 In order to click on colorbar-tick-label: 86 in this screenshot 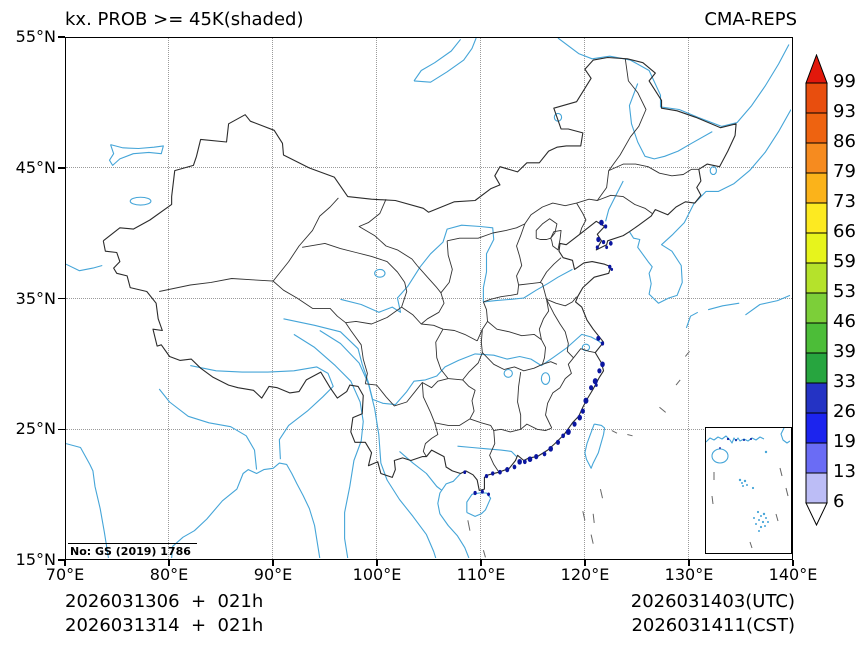, I will do `click(844, 141)`.